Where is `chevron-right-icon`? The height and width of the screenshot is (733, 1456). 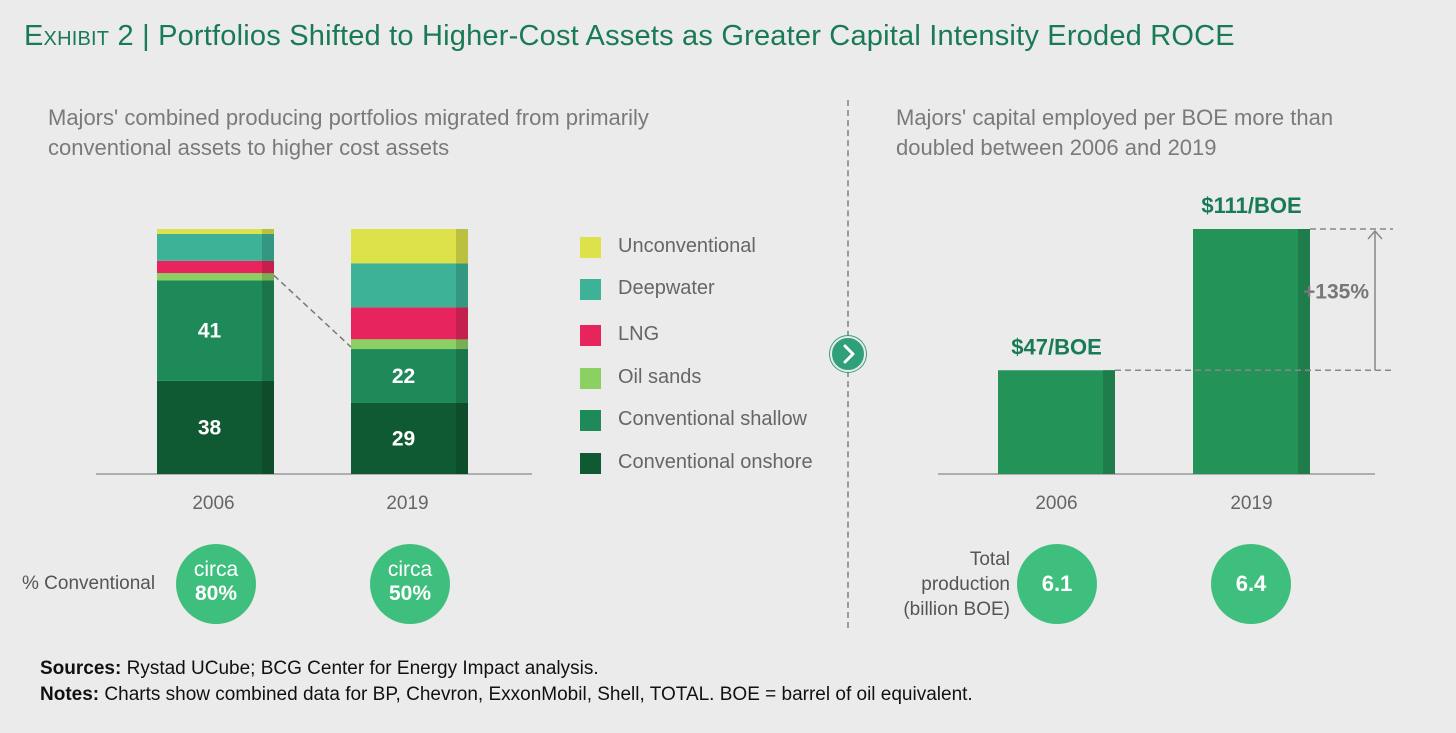
chevron-right-icon is located at coordinates (848, 354).